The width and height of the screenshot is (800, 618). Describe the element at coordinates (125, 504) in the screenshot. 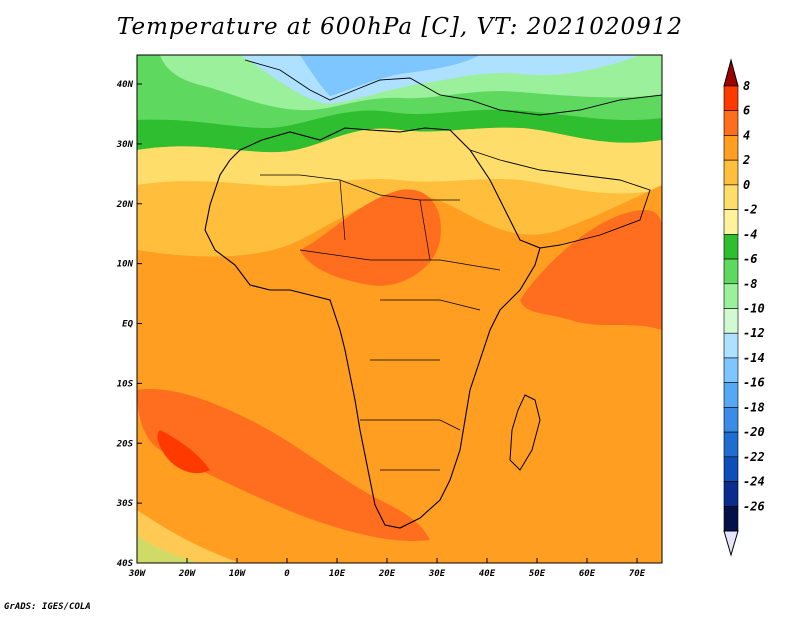

I see `lat-label: 30S` at that location.